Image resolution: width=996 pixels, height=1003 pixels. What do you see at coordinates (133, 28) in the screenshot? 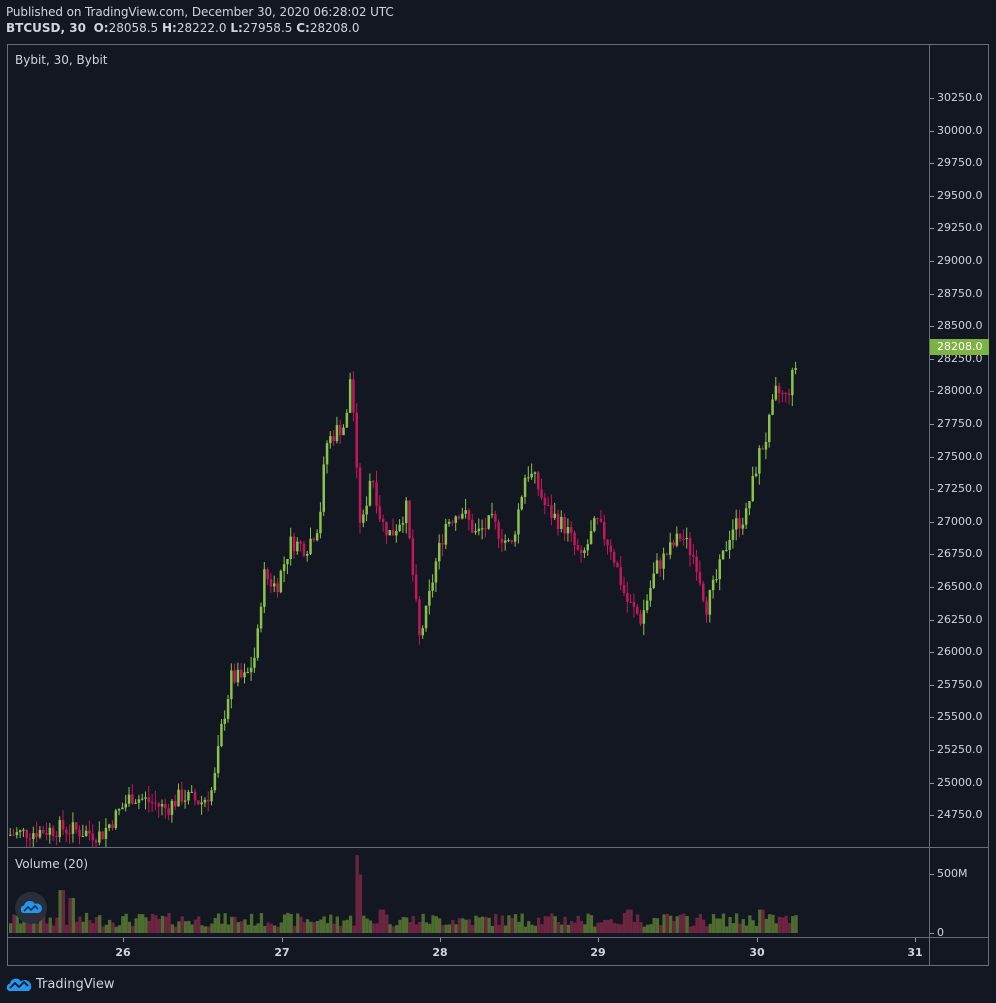
I see `open-value: 28058.5` at bounding box center [133, 28].